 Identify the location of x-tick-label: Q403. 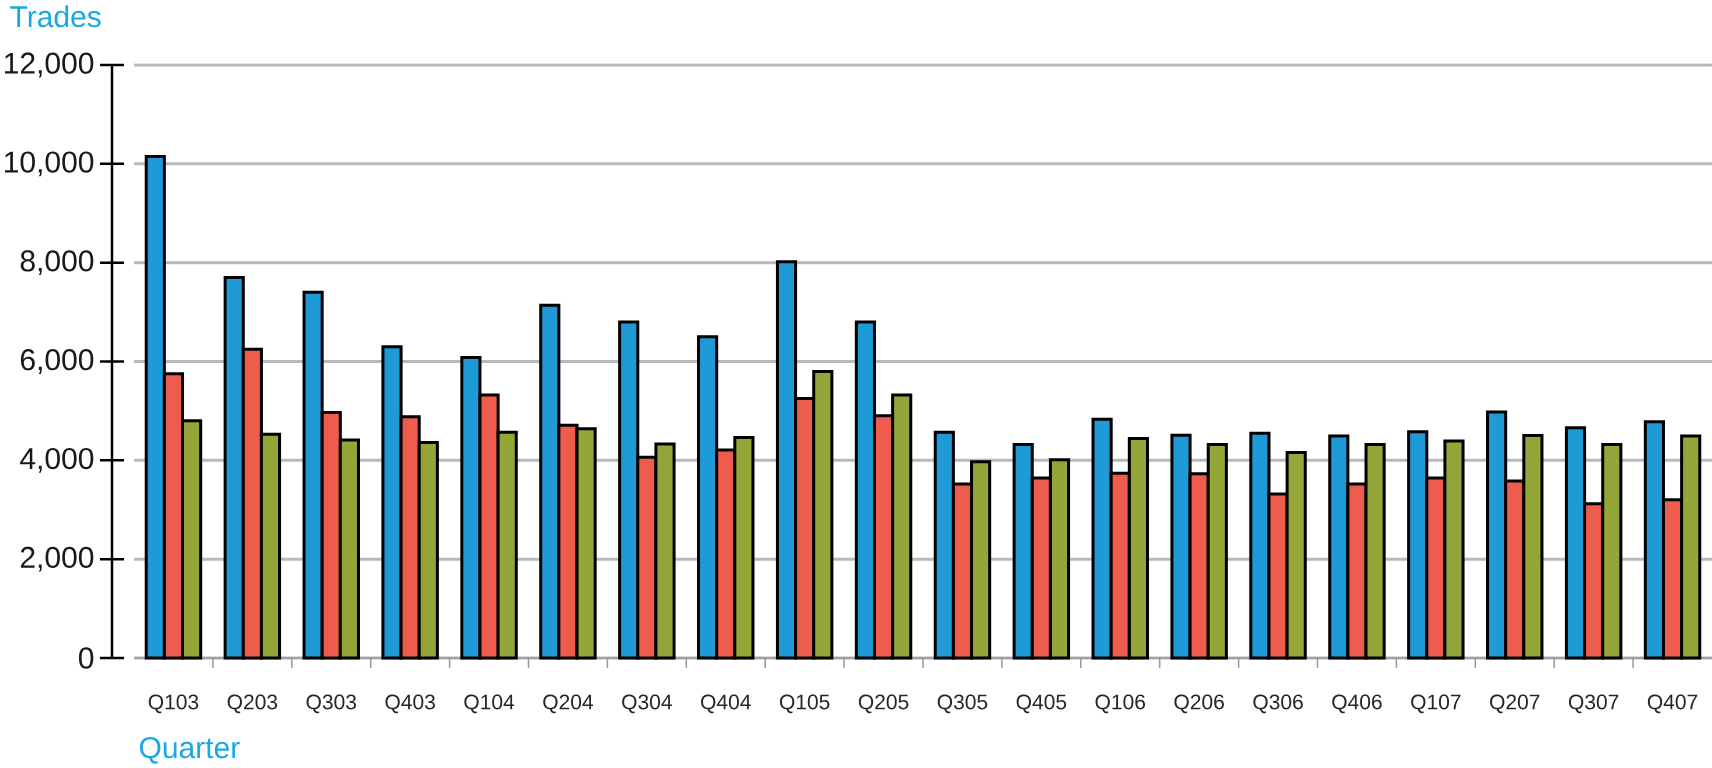
(410, 704).